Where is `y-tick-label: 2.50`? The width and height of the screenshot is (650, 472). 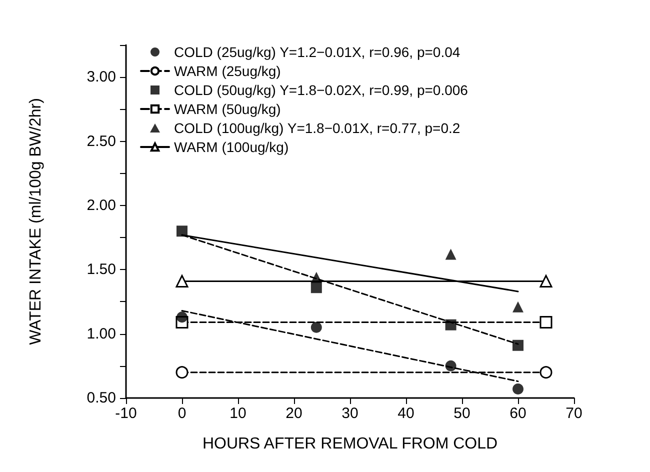
y-tick-label: 2.50 is located at coordinates (101, 141).